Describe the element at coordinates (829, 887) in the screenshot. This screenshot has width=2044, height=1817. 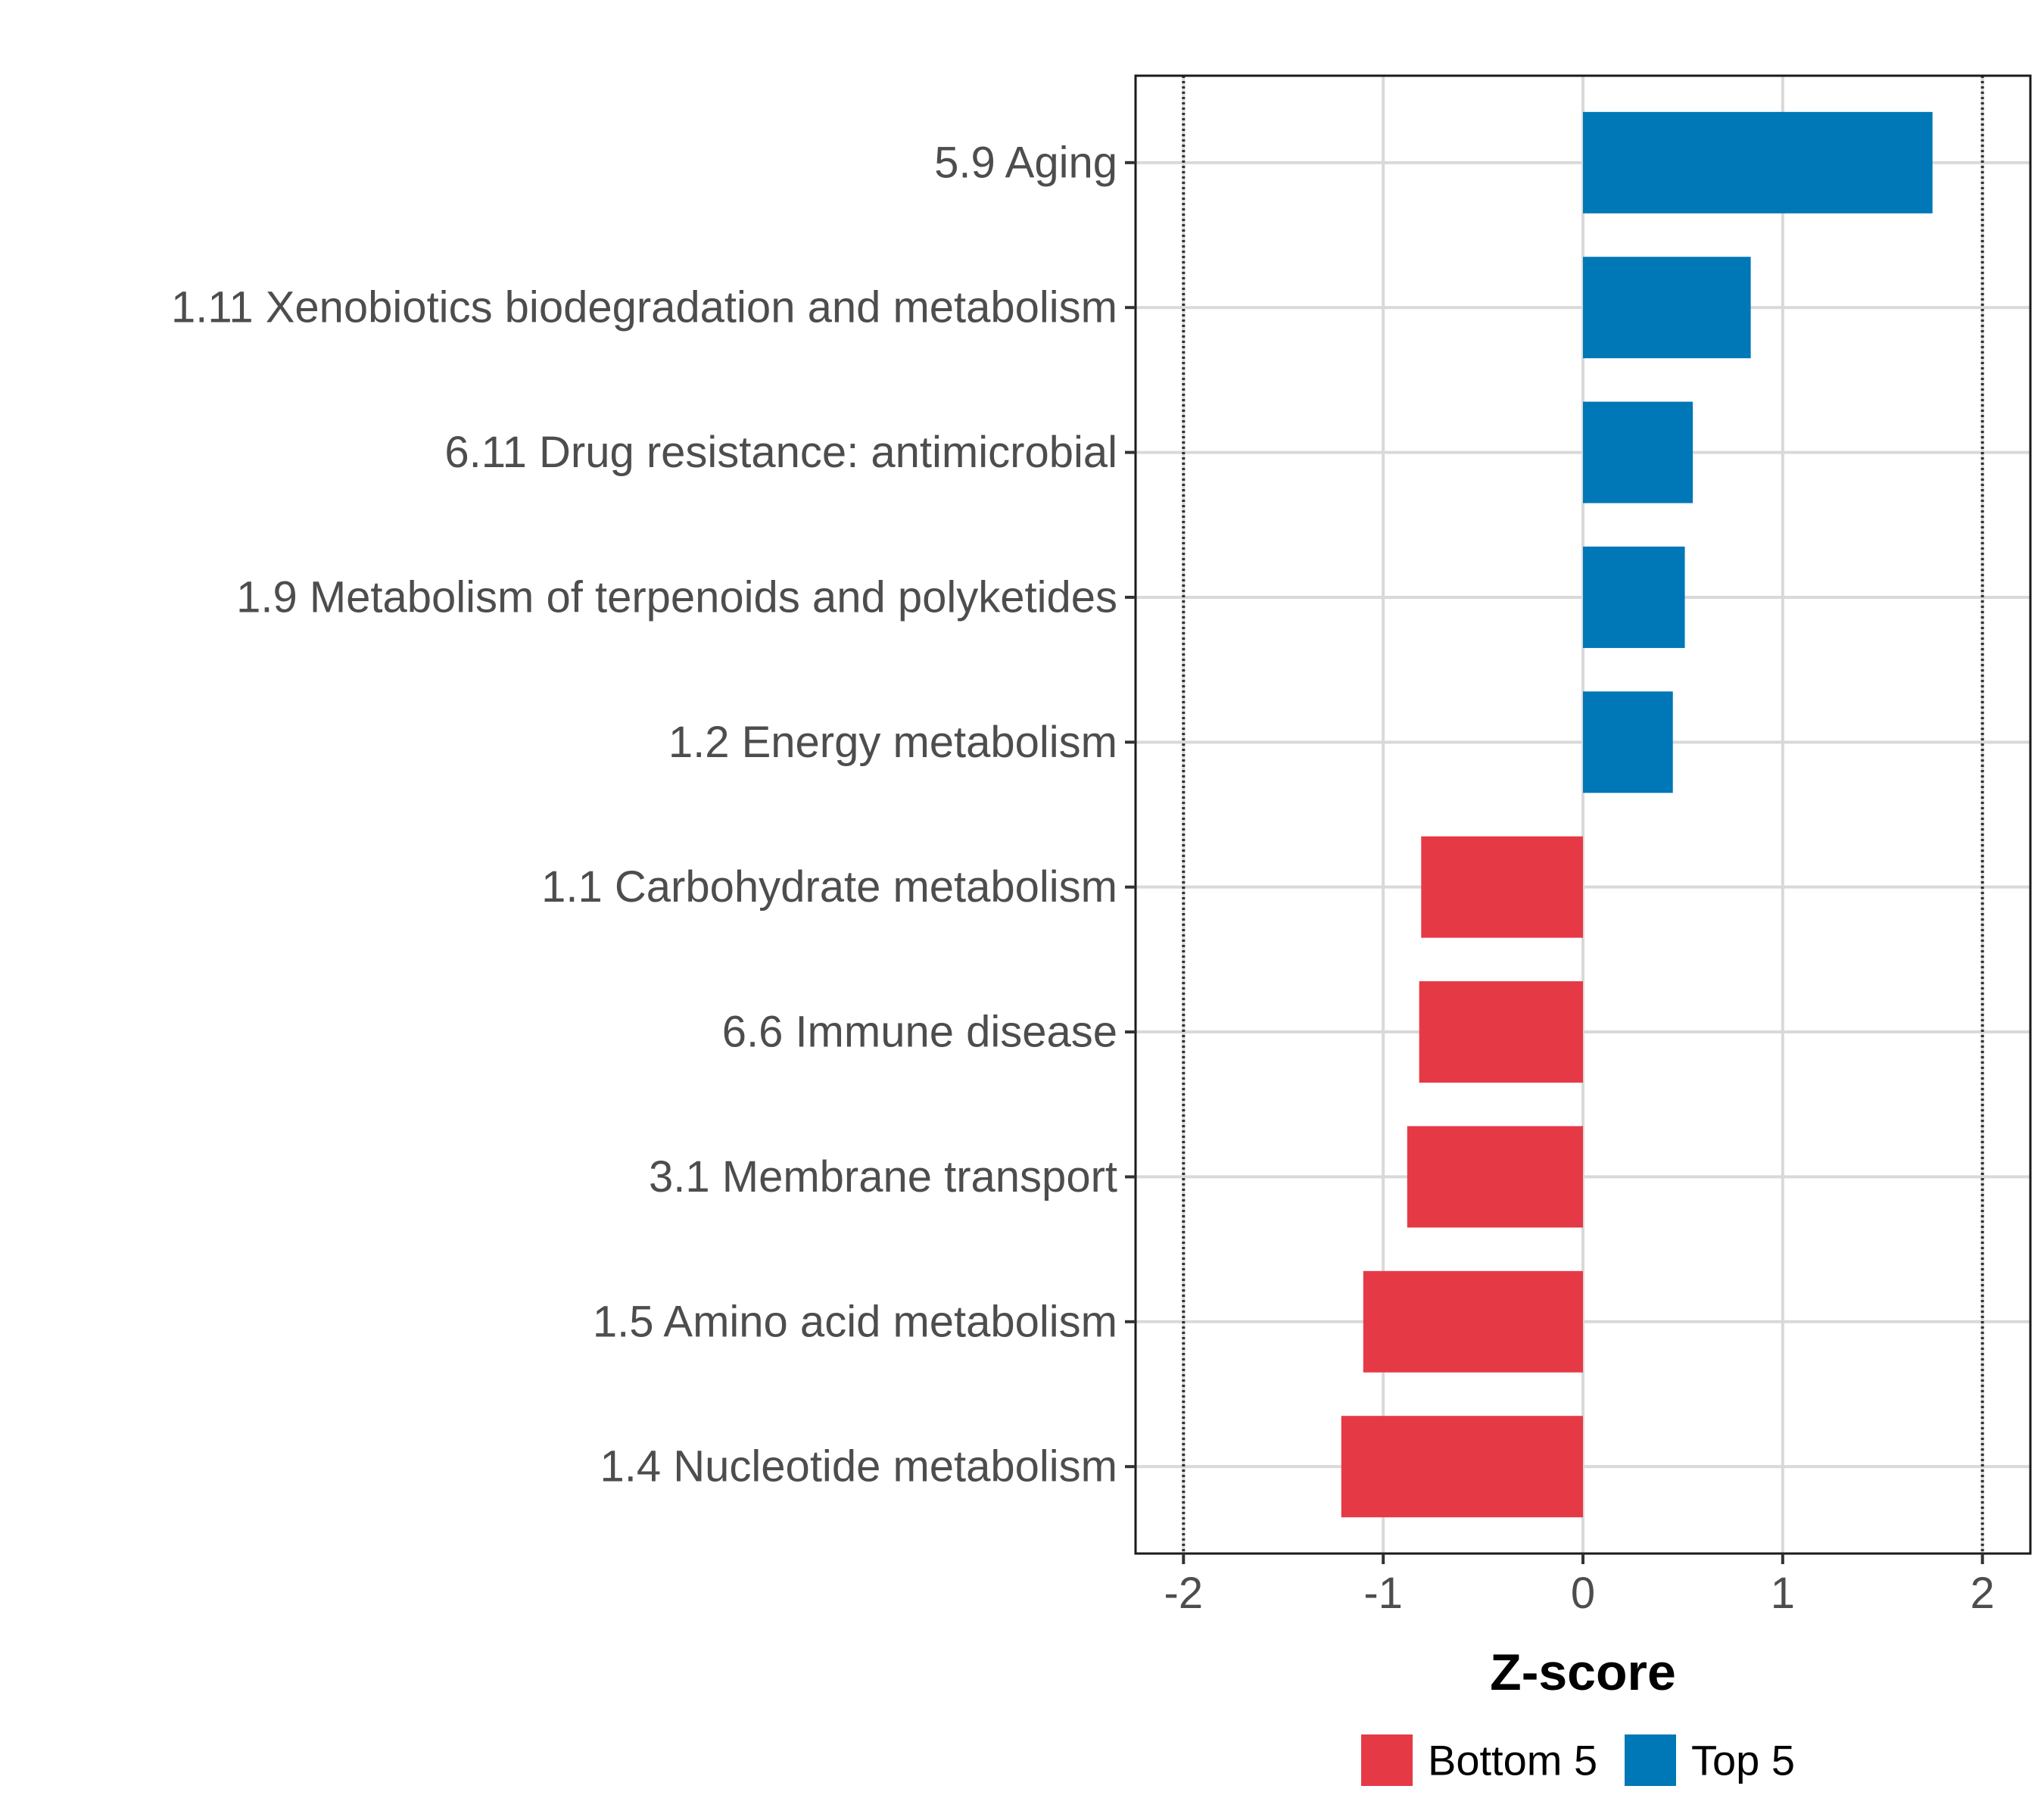
I see `category-label: 1.1 Carbohydrate metabolism` at that location.